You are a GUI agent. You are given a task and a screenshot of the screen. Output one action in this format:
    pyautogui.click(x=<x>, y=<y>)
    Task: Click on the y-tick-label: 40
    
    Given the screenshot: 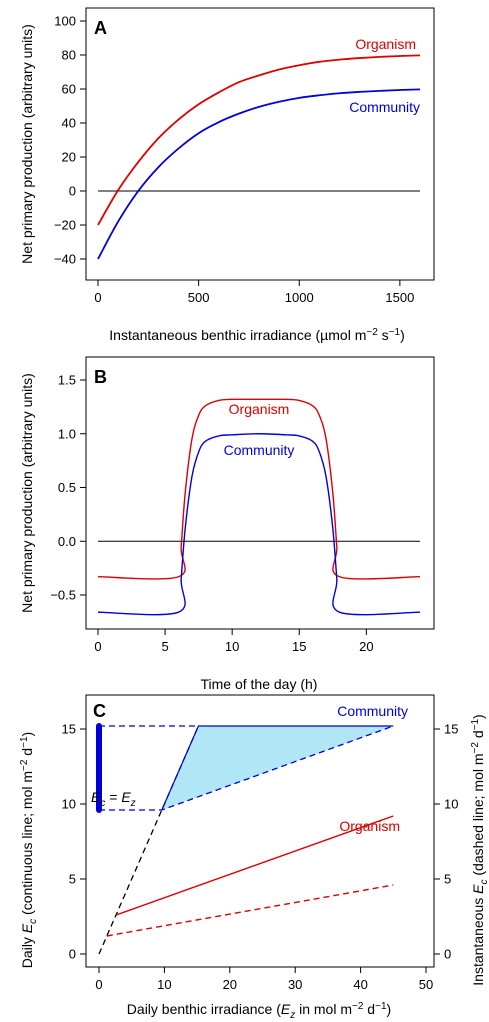 What is the action you would take?
    pyautogui.click(x=69, y=123)
    